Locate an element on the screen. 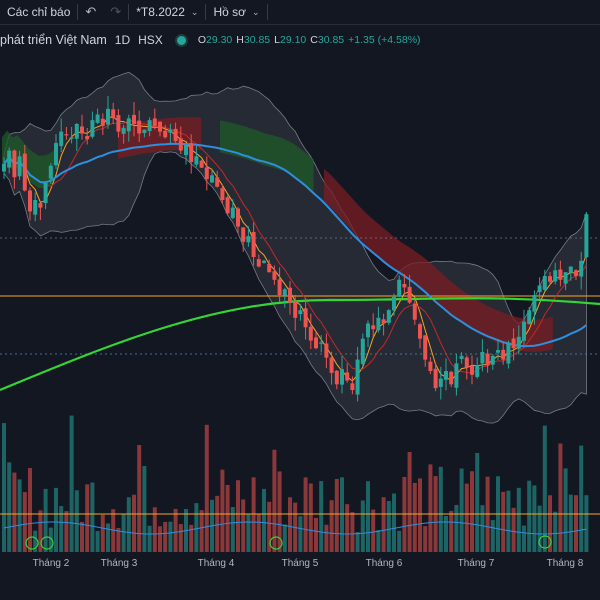 Image resolution: width=600 pixels, height=600 pixels. undo-button: ↶ is located at coordinates (90, 12).